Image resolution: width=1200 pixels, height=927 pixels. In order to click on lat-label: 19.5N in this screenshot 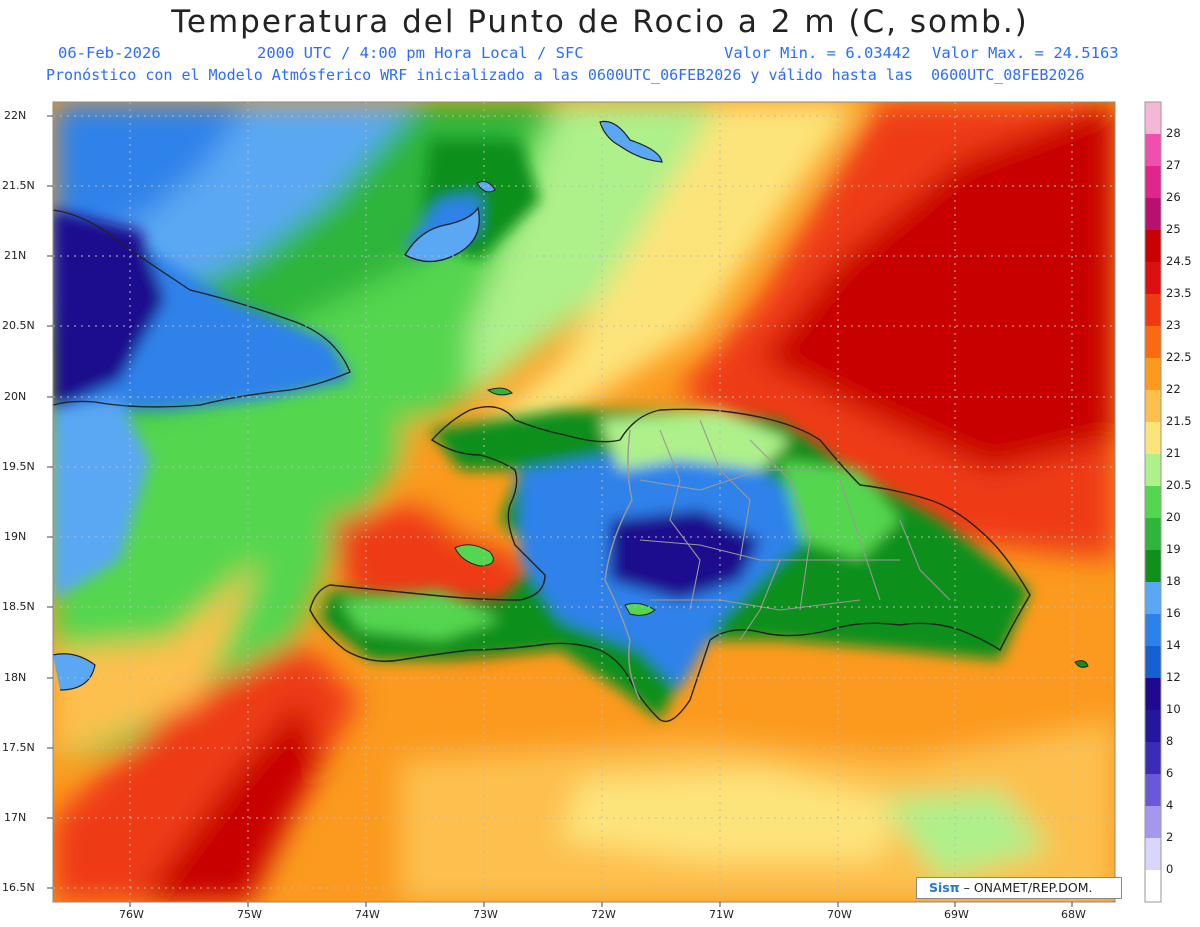, I will do `click(18, 466)`.